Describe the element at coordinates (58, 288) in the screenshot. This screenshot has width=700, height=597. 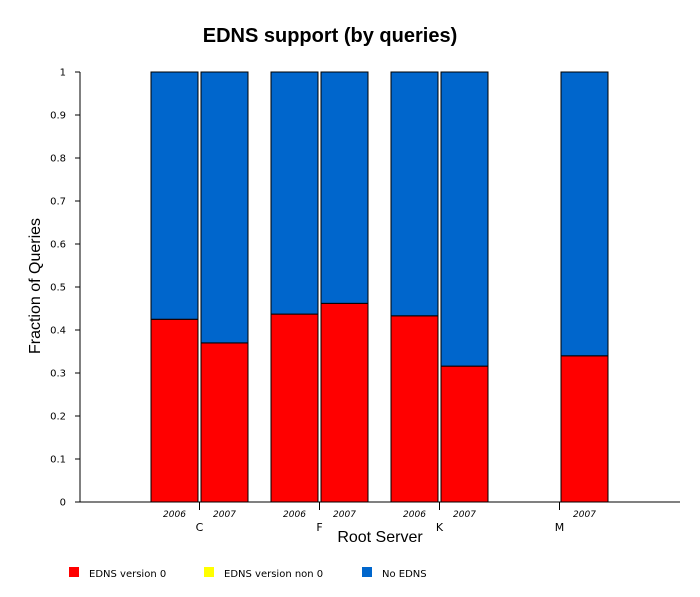
I see `y-tick-label: 0.5` at that location.